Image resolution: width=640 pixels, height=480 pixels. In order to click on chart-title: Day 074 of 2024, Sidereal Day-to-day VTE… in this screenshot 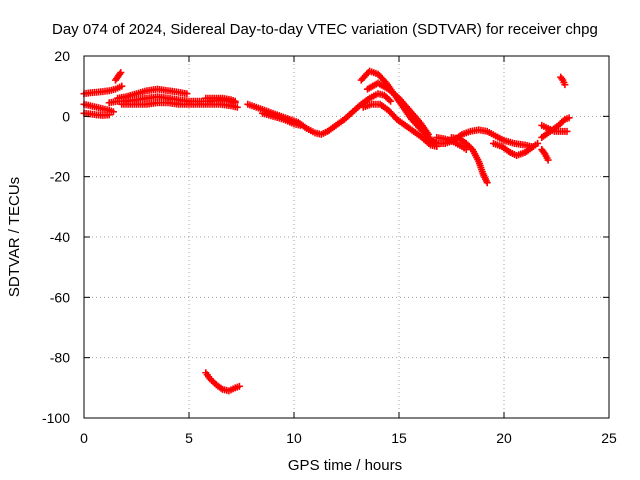, I will do `click(325, 29)`.